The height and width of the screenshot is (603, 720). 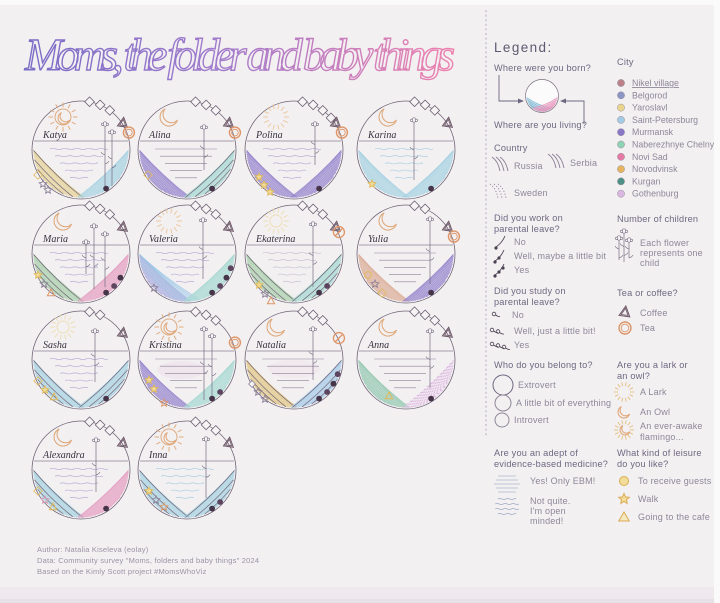 What do you see at coordinates (159, 135) in the screenshot?
I see `svg-text: Alina` at bounding box center [159, 135].